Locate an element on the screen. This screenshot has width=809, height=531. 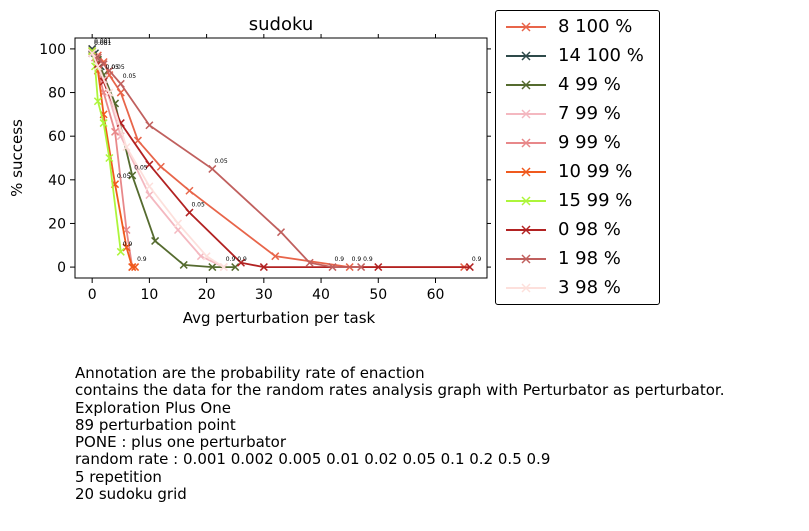
x-tick-label: 50 is located at coordinates (378, 295).